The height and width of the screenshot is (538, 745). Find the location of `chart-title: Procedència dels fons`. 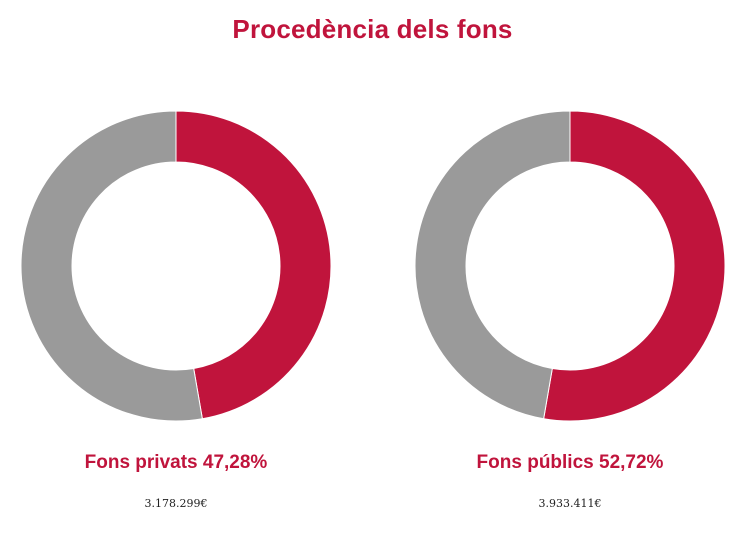

chart-title: Procedència dels fons is located at coordinates (372, 29).